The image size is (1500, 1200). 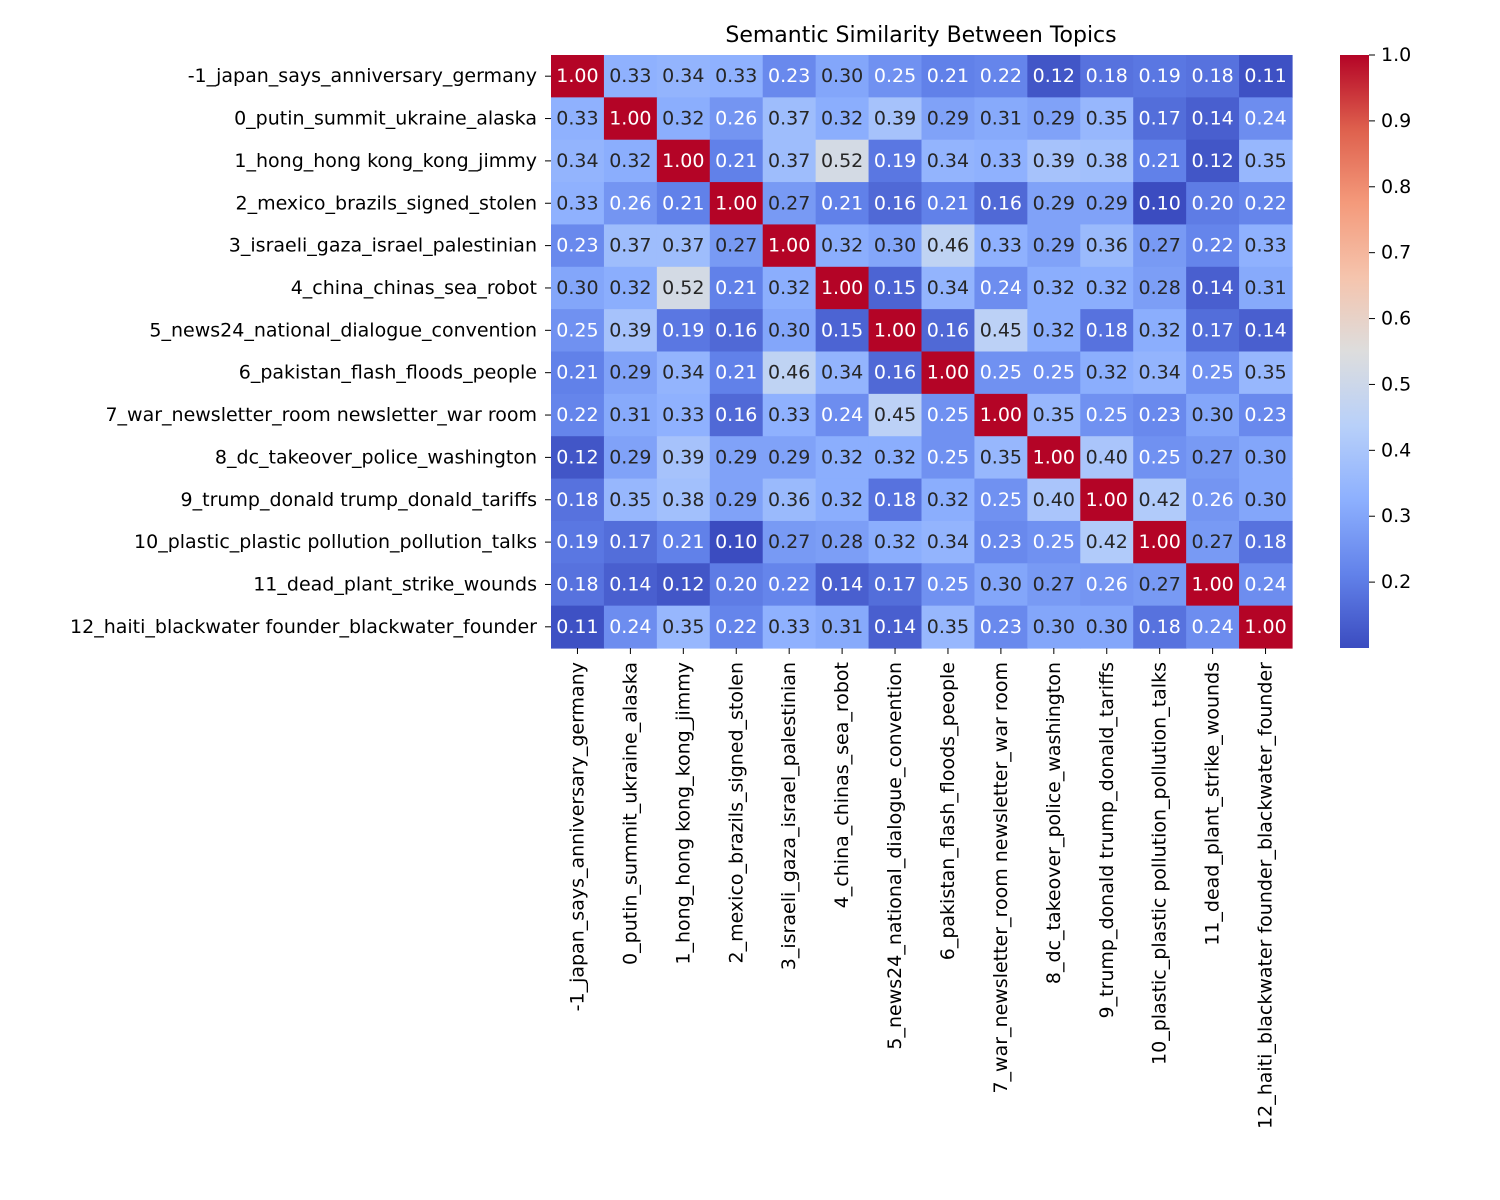 What do you see at coordinates (789, 584) in the screenshot?
I see `cell-value-label: 0.22` at bounding box center [789, 584].